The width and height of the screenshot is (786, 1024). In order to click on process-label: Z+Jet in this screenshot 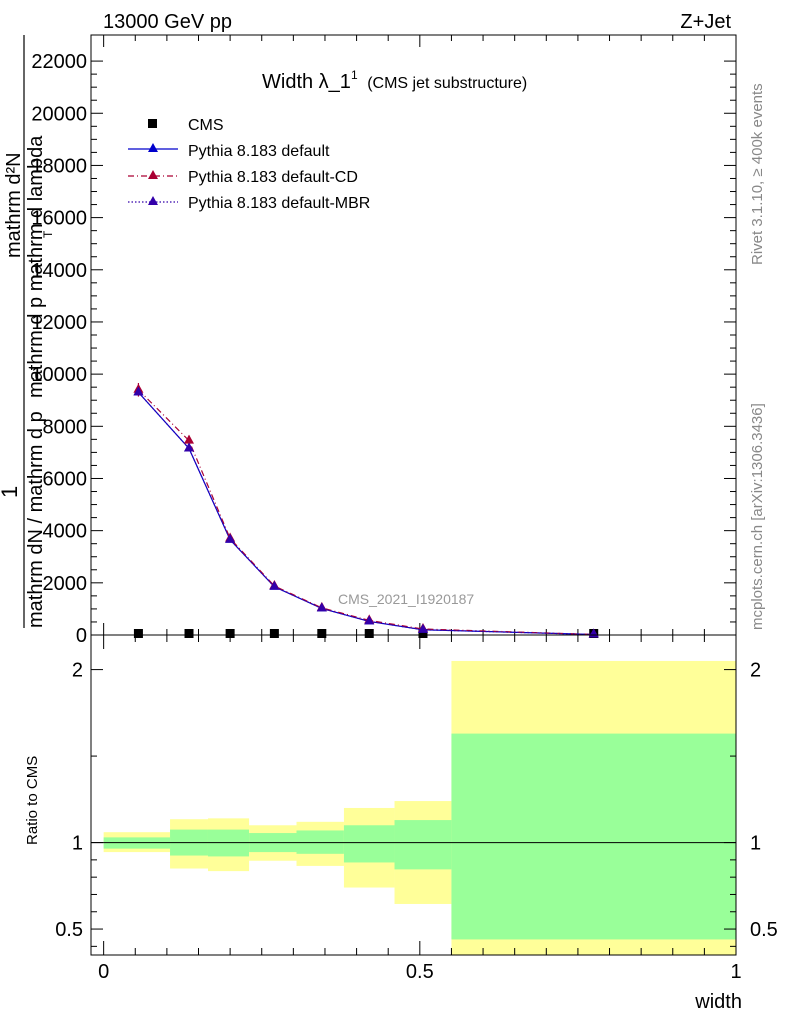, I will do `click(705, 22)`.